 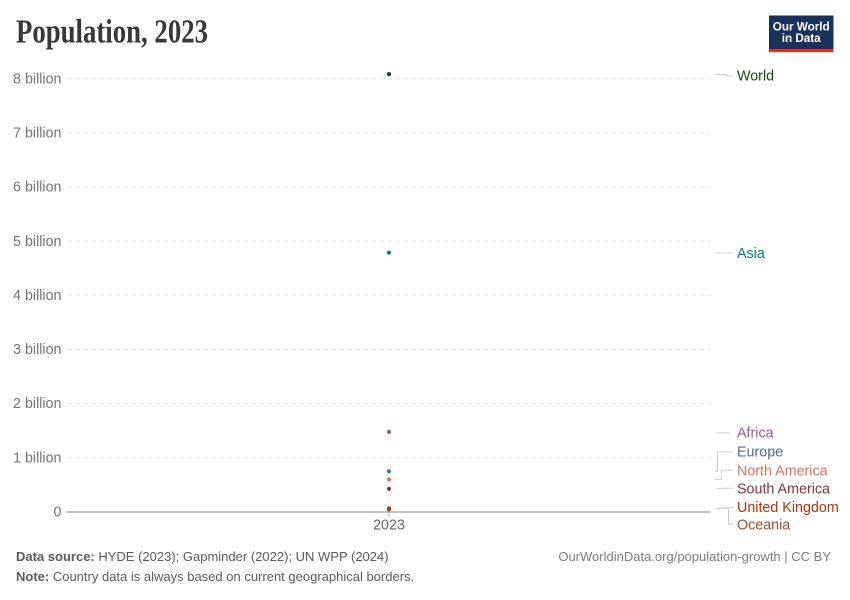 What do you see at coordinates (37, 350) in the screenshot?
I see `svg-text: 3 billion` at bounding box center [37, 350].